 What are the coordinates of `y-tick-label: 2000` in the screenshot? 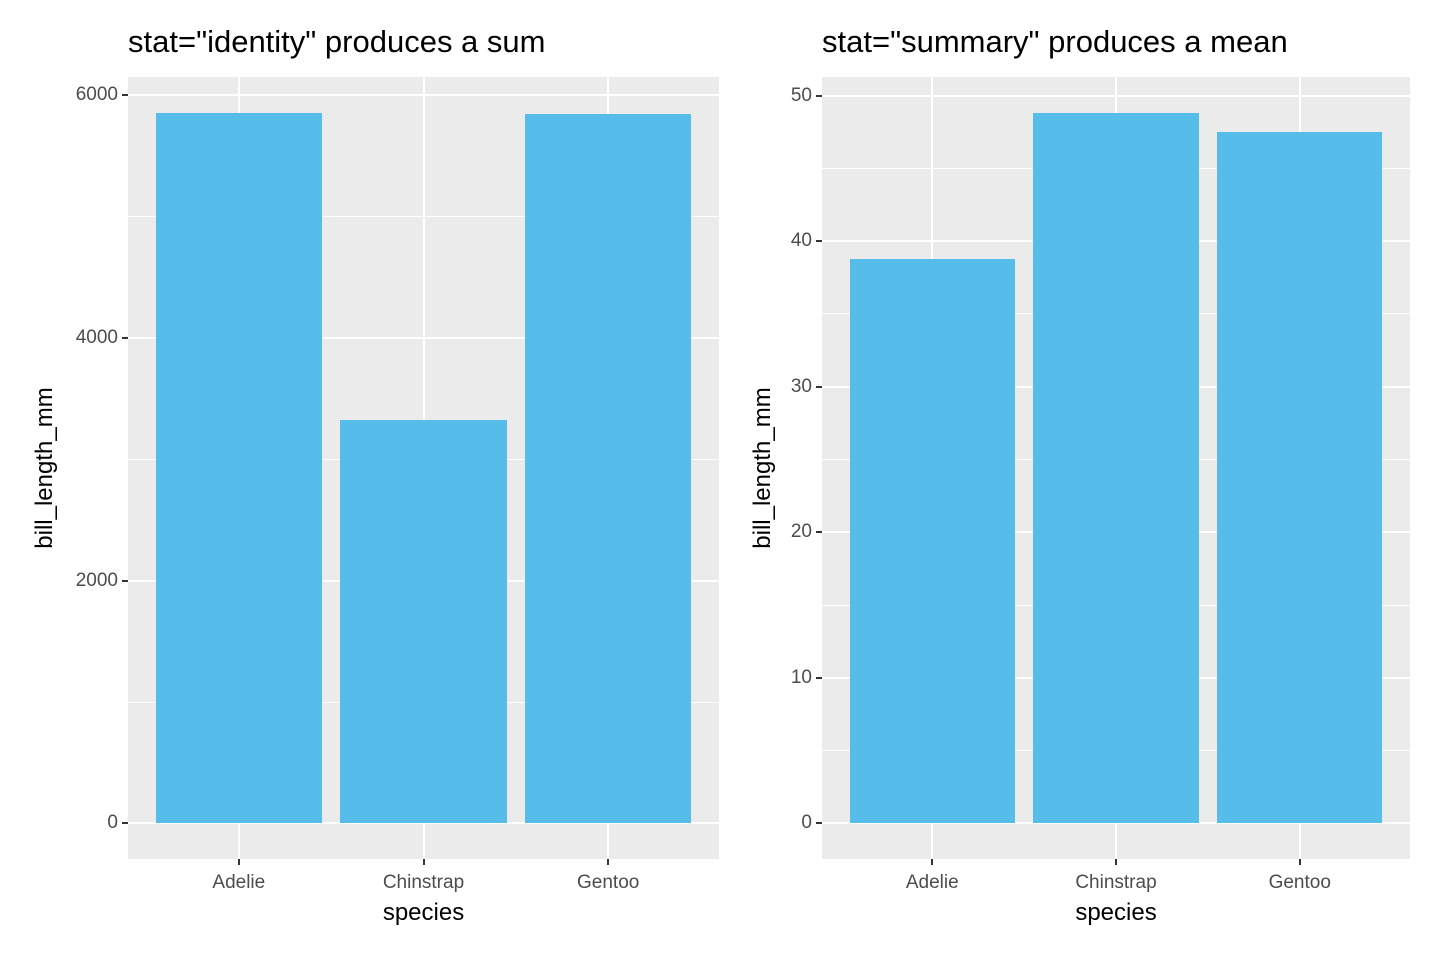 It's located at (96, 580).